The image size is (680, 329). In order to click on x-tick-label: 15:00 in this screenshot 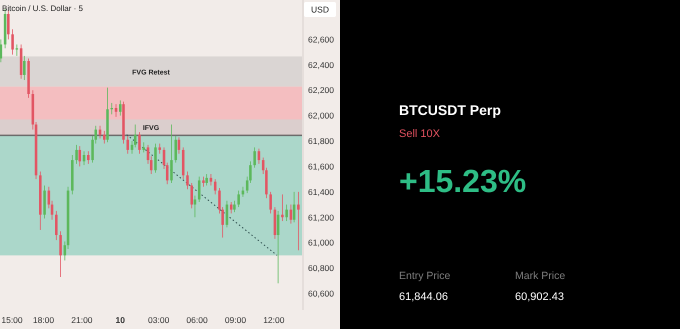, I will do `click(12, 320)`.